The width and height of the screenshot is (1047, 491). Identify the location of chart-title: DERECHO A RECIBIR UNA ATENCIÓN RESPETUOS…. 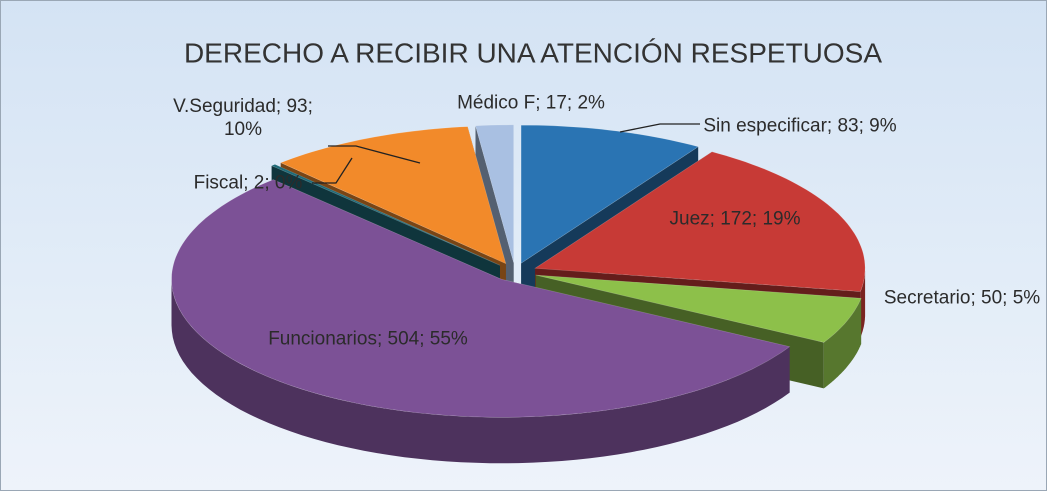
(533, 52).